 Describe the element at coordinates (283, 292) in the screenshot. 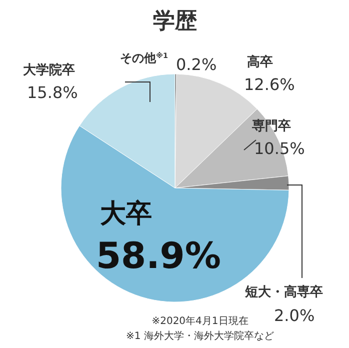

I see `slice-label: 短大・高専卒` at that location.